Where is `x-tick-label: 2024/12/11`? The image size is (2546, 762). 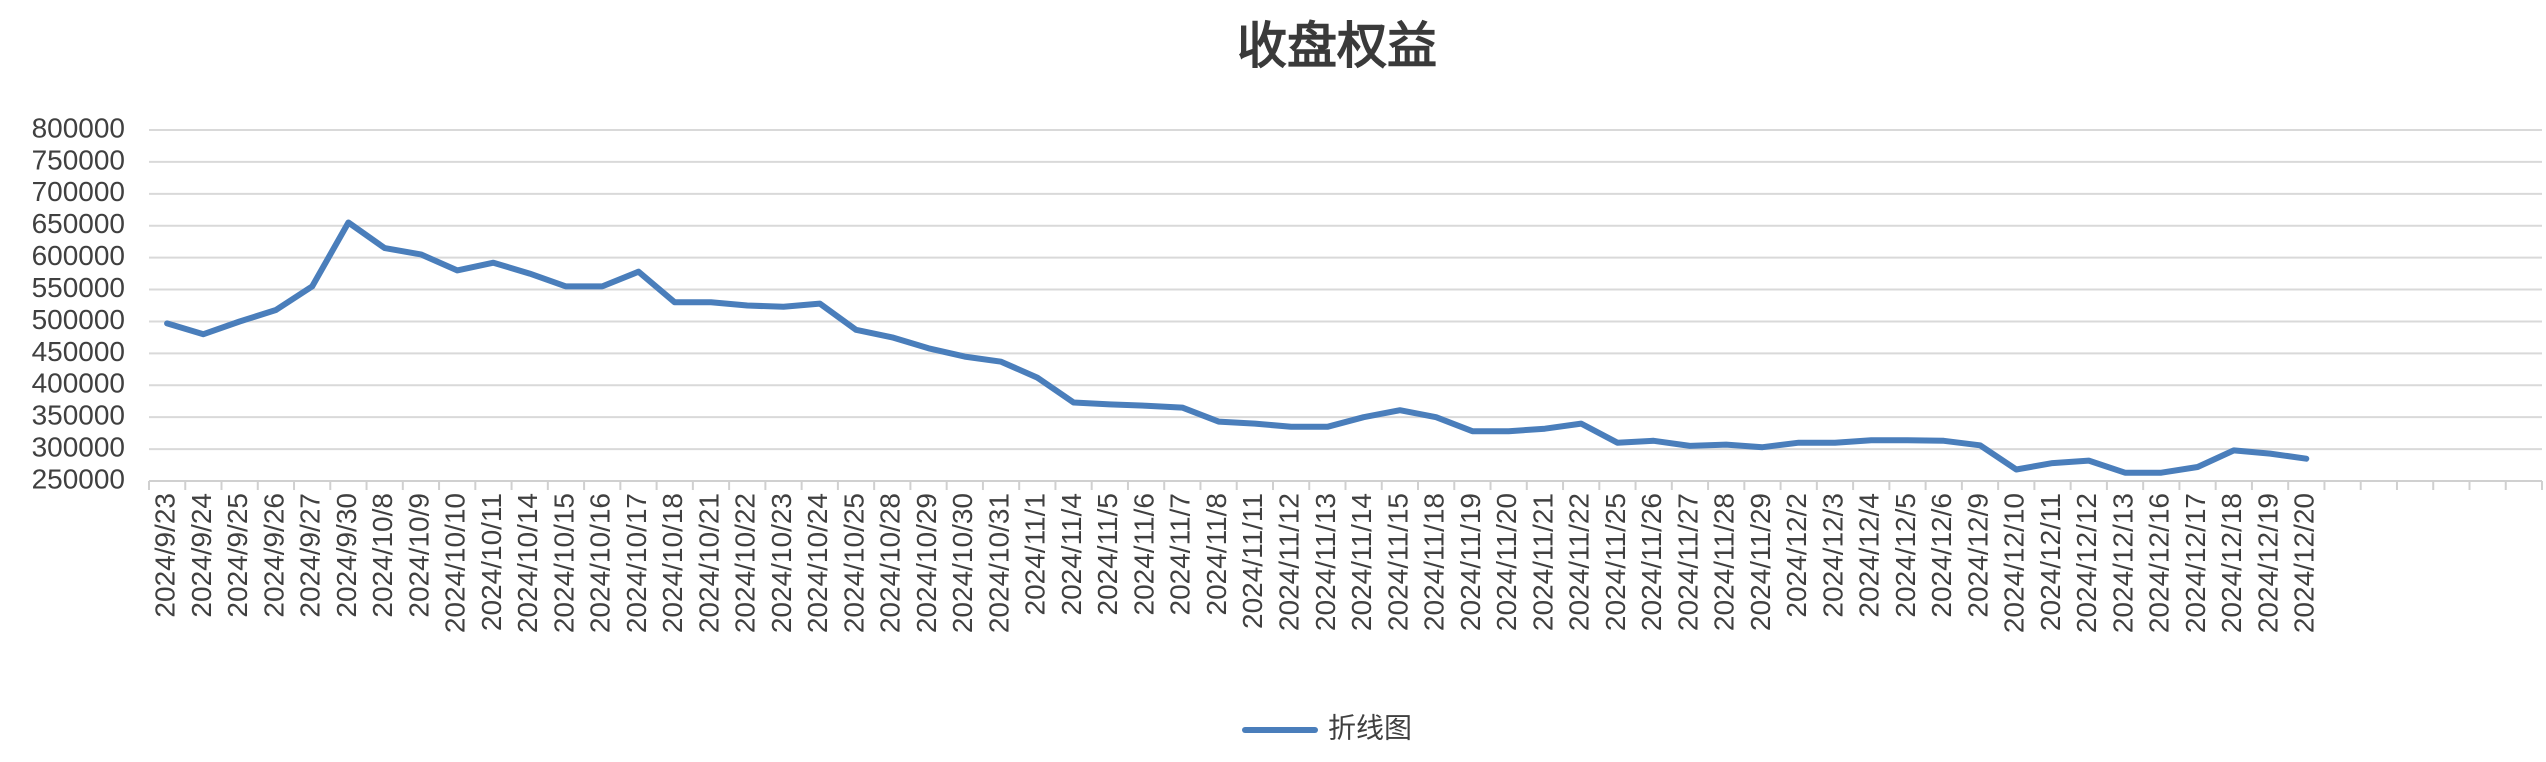
x-tick-label: 2024/12/11 is located at coordinates (2050, 562).